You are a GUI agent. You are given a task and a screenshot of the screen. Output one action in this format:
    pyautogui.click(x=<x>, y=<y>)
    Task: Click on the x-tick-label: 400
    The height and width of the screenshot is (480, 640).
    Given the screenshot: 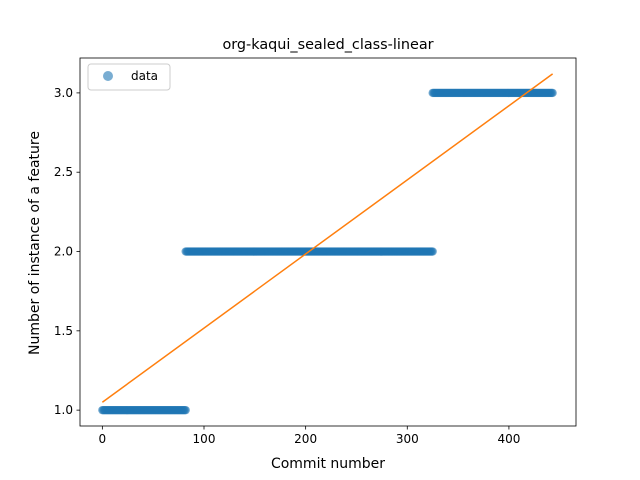 What is the action you would take?
    pyautogui.click(x=508, y=439)
    